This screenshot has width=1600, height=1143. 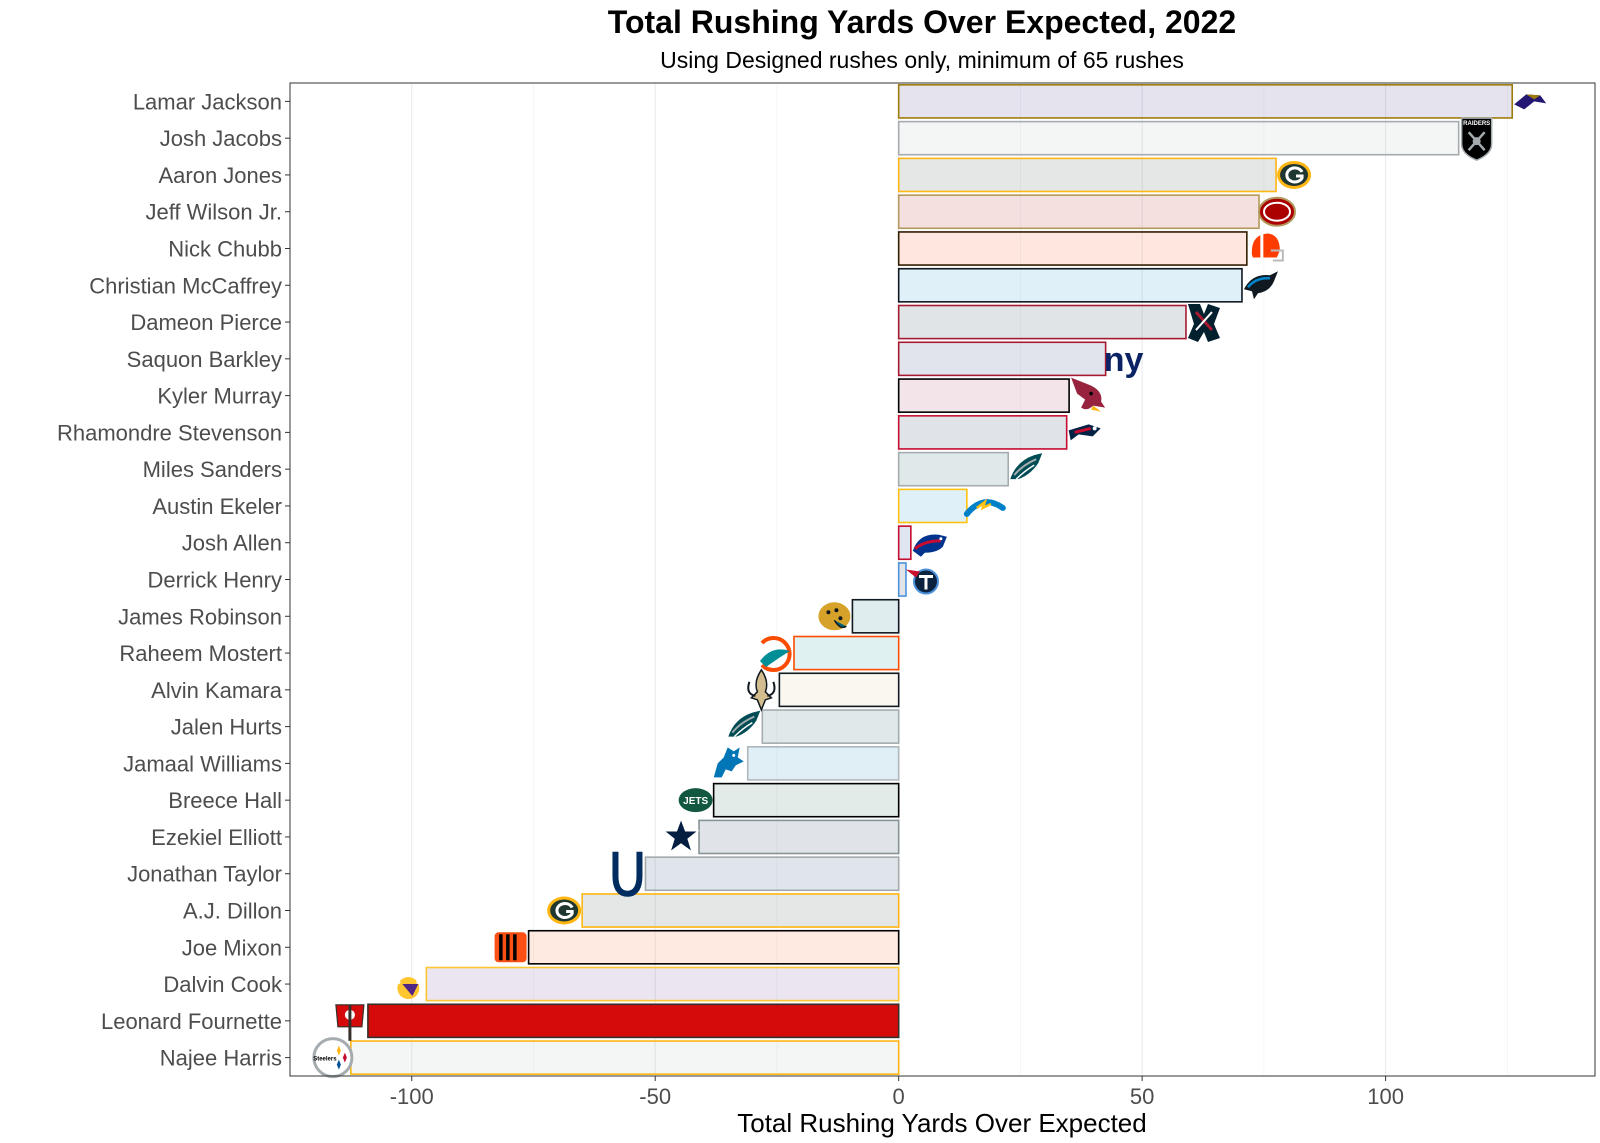 I want to click on y-tick-label: Breece Hall, so click(x=225, y=800).